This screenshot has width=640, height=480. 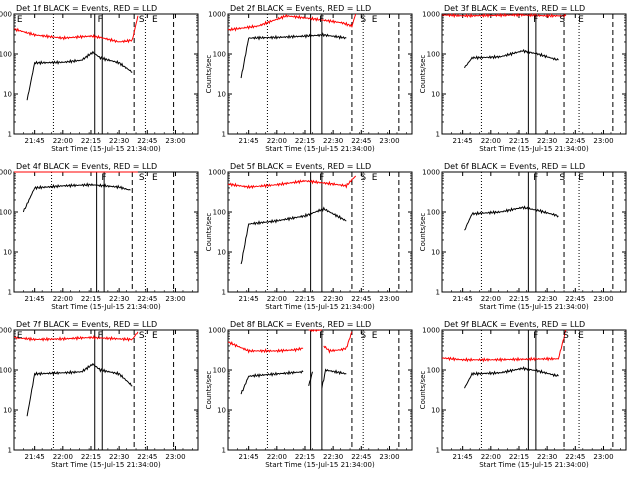 What do you see at coordinates (514, 166) in the screenshot?
I see `panel-title: Det 6f BLACK = Events, RED = LLD` at bounding box center [514, 166].